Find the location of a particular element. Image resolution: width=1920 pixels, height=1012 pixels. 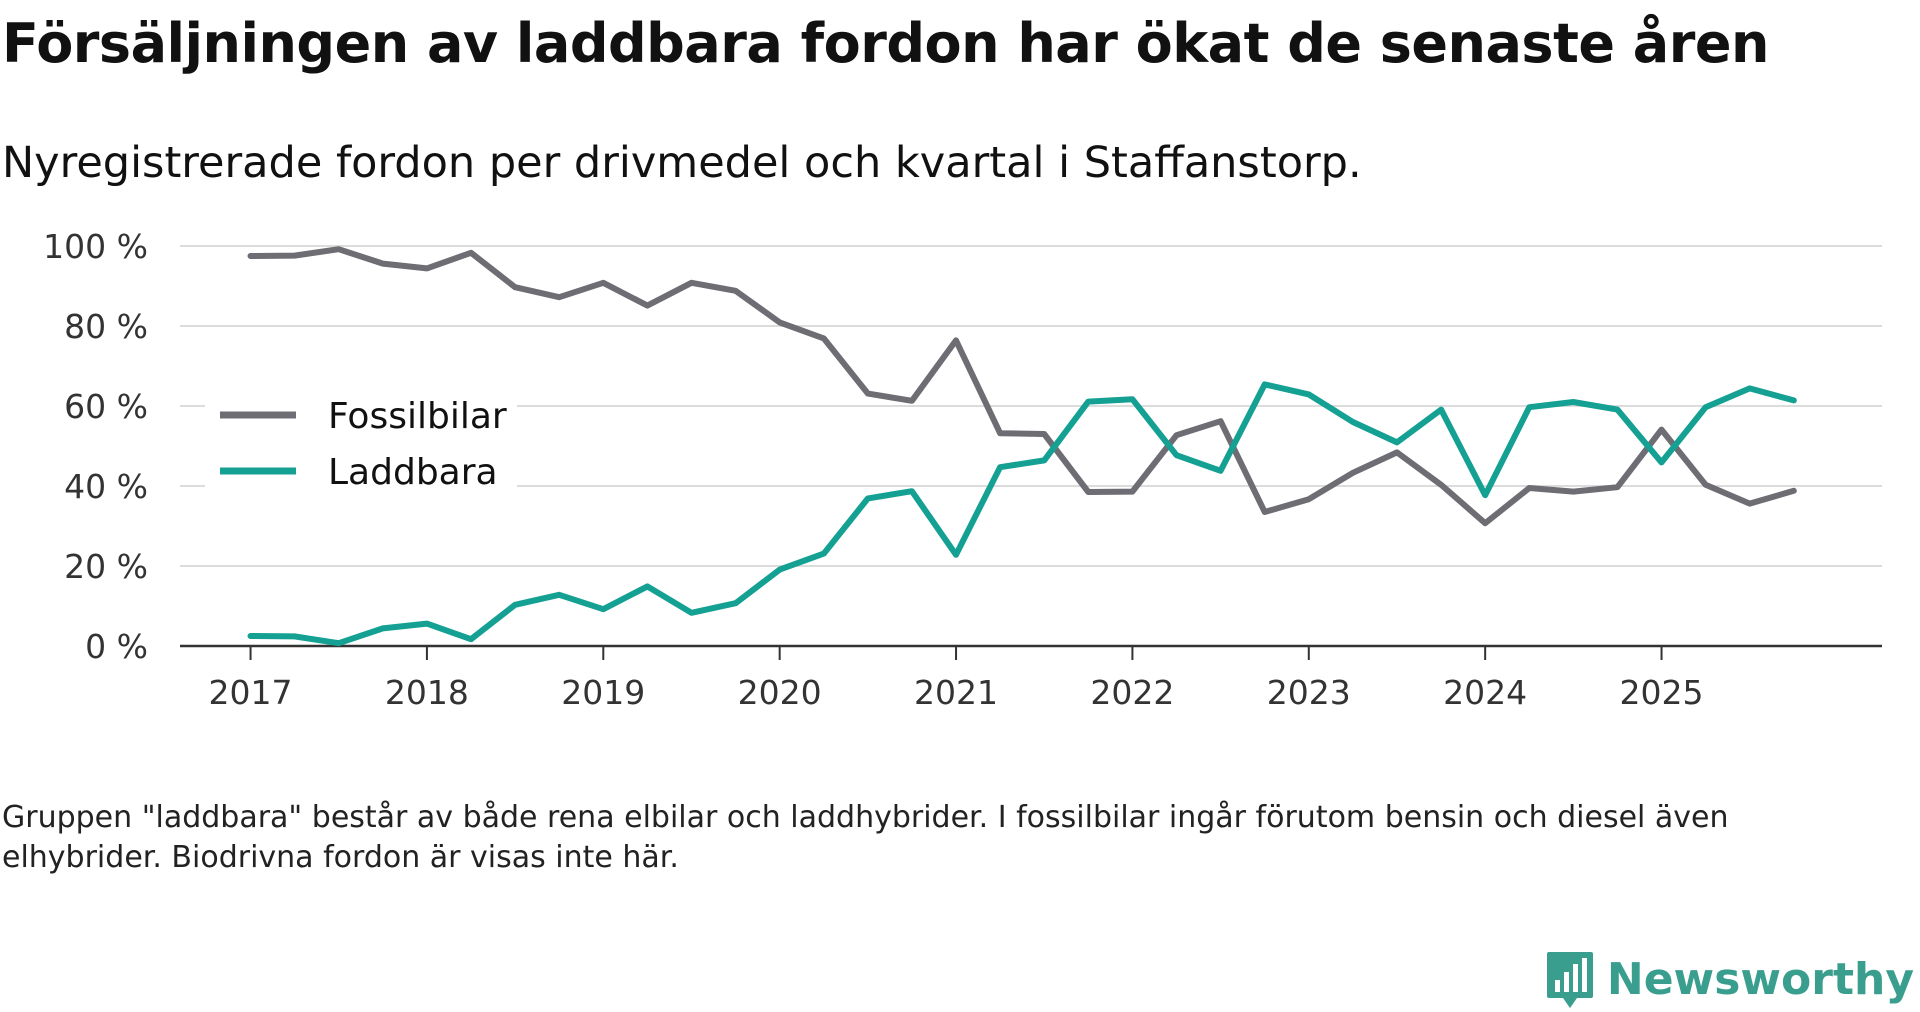

x-tick-label: 2019 is located at coordinates (603, 692).